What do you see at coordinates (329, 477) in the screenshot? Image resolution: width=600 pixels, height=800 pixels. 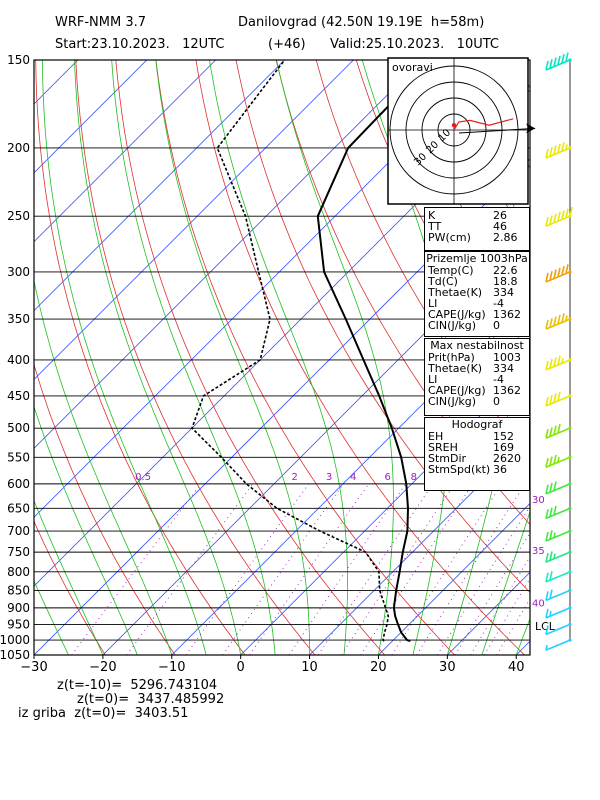 I see `mixing-ratio-label: 3` at bounding box center [329, 477].